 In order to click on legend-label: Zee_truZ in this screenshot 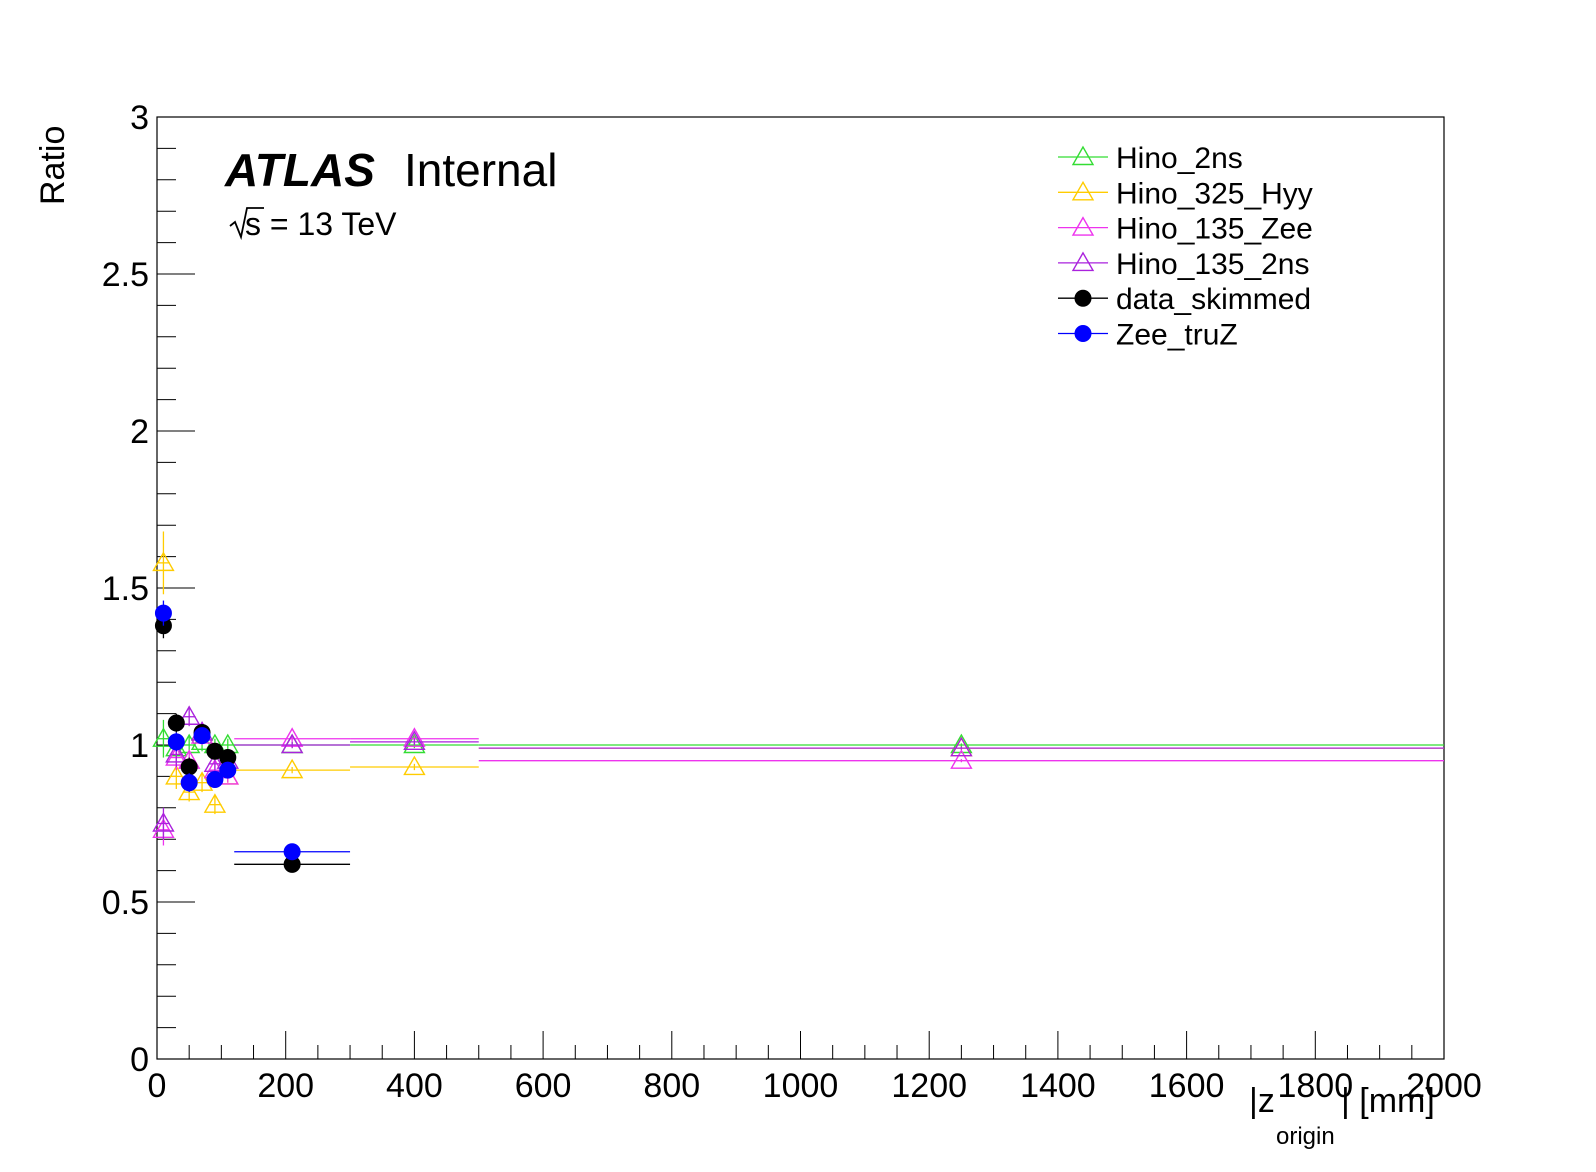, I will do `click(1177, 335)`.